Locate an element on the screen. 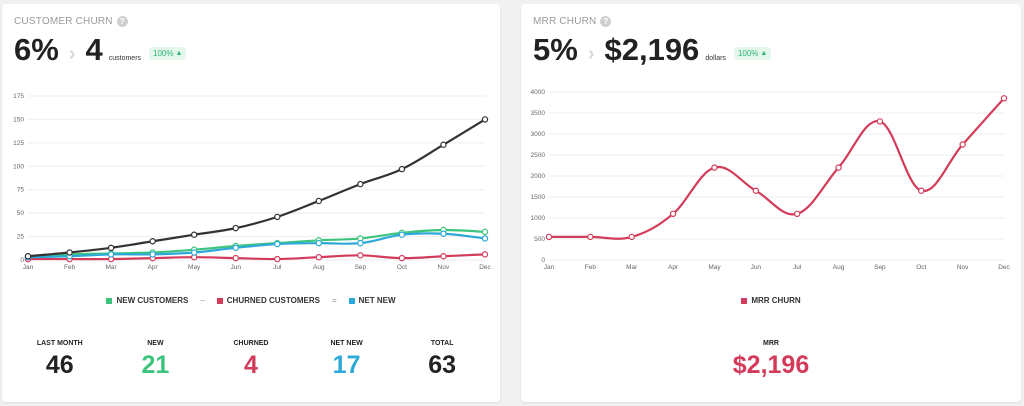  x-tick-label: Sep is located at coordinates (361, 267).